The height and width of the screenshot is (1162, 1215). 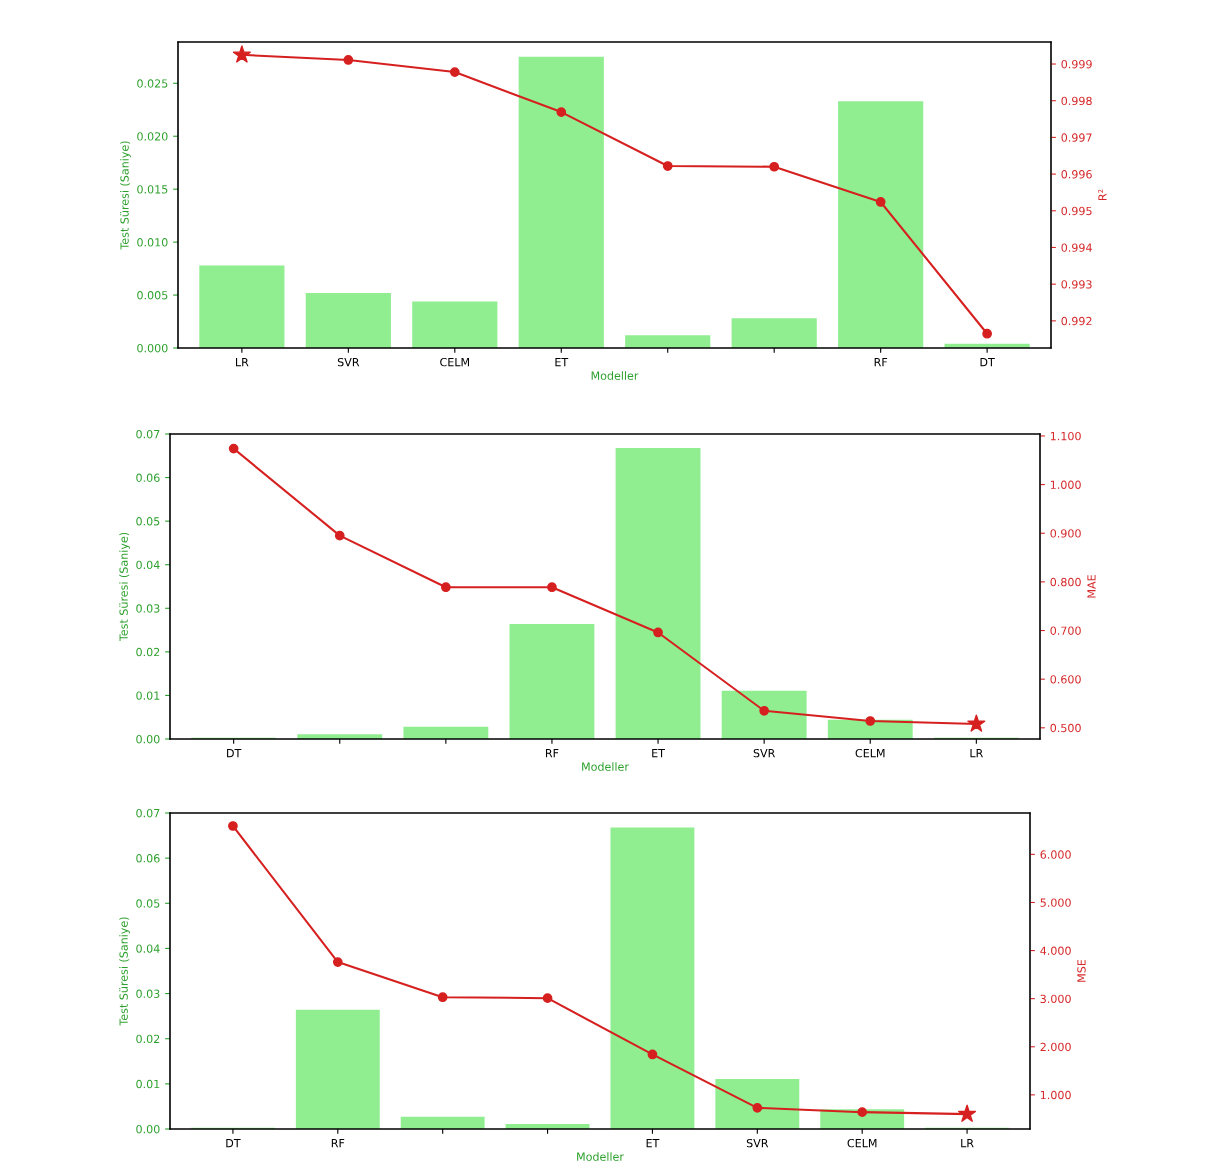 What do you see at coordinates (1055, 854) in the screenshot?
I see `y2-tick-label: 6.000` at bounding box center [1055, 854].